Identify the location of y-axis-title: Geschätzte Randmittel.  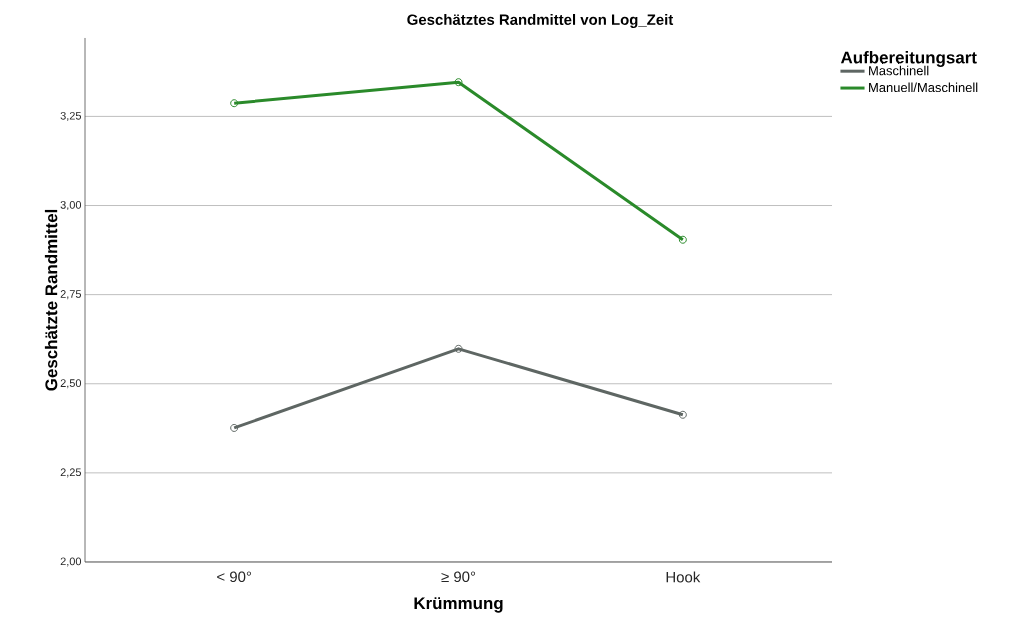
(51, 300).